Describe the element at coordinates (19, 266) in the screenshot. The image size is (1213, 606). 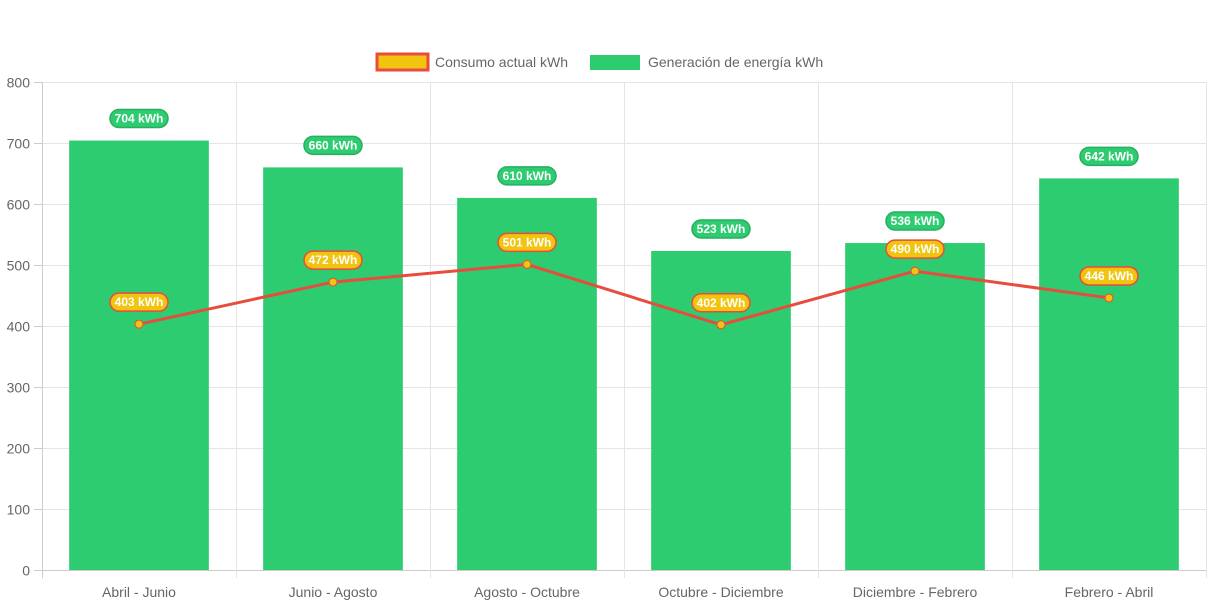
I see `y-tick-label: 500` at that location.